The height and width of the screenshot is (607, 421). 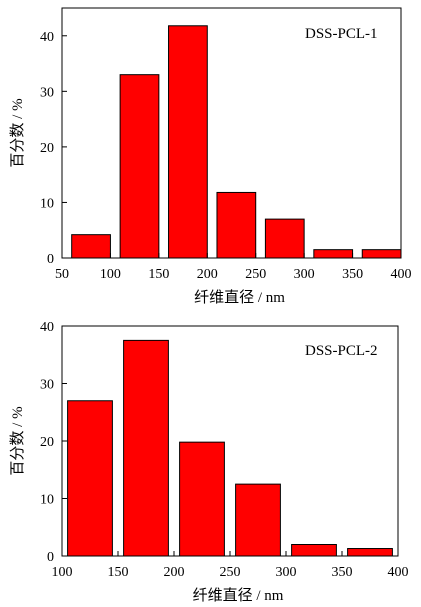 I want to click on panel-label: DSS-PCL-2, so click(x=341, y=351).